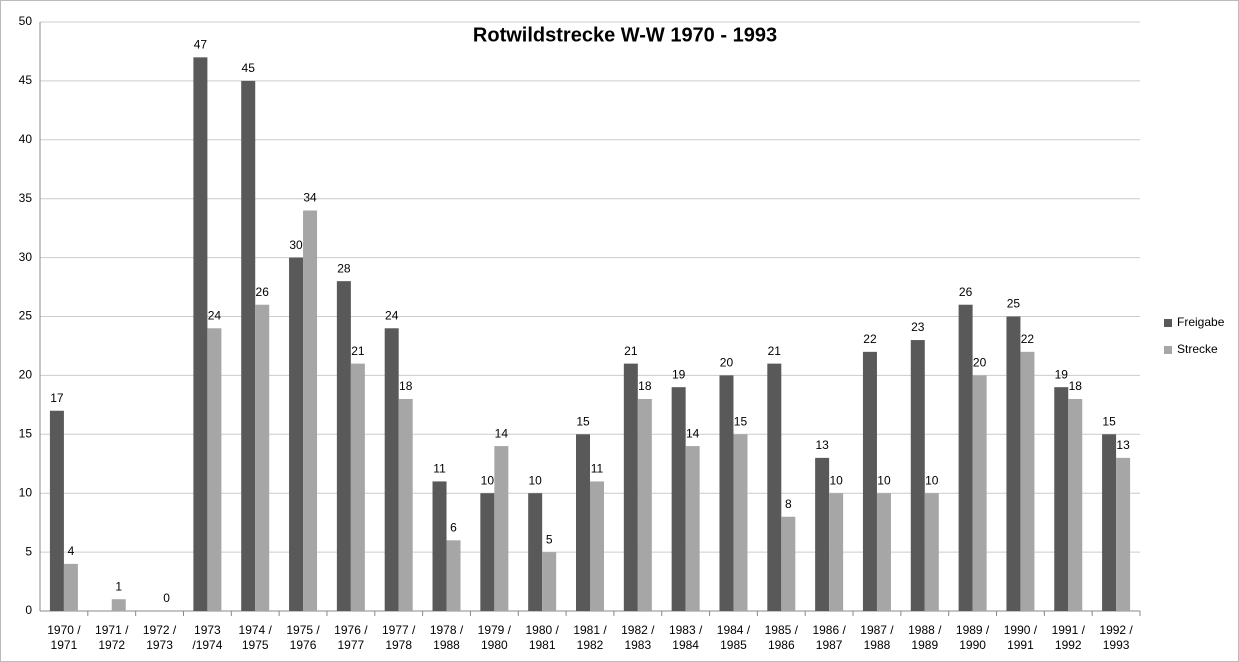 The image size is (1239, 662). Describe the element at coordinates (26, 21) in the screenshot. I see `y-tick-label: 50` at that location.